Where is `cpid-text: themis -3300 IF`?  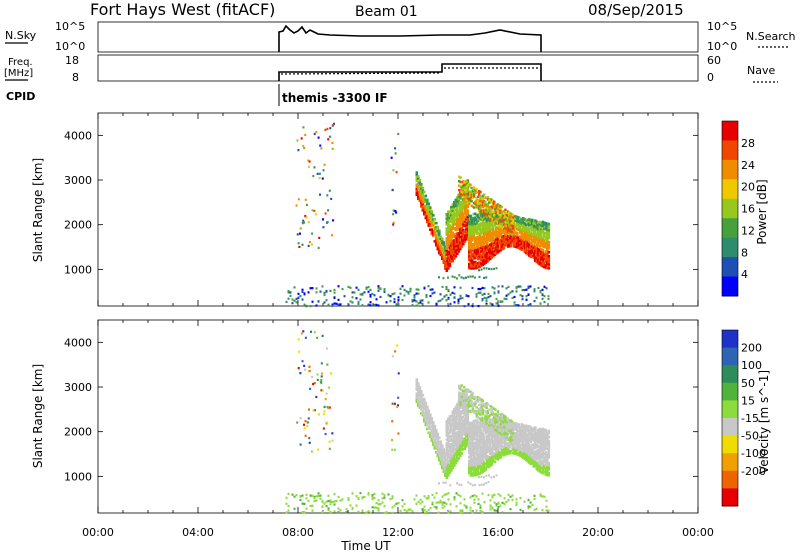
cpid-text: themis -3300 IF is located at coordinates (335, 98).